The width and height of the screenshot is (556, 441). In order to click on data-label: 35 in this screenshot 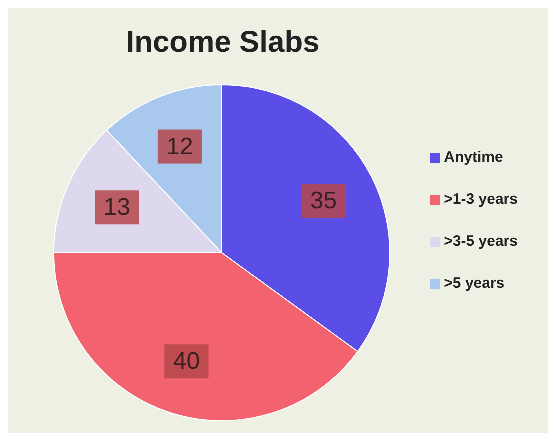, I will do `click(324, 201)`.